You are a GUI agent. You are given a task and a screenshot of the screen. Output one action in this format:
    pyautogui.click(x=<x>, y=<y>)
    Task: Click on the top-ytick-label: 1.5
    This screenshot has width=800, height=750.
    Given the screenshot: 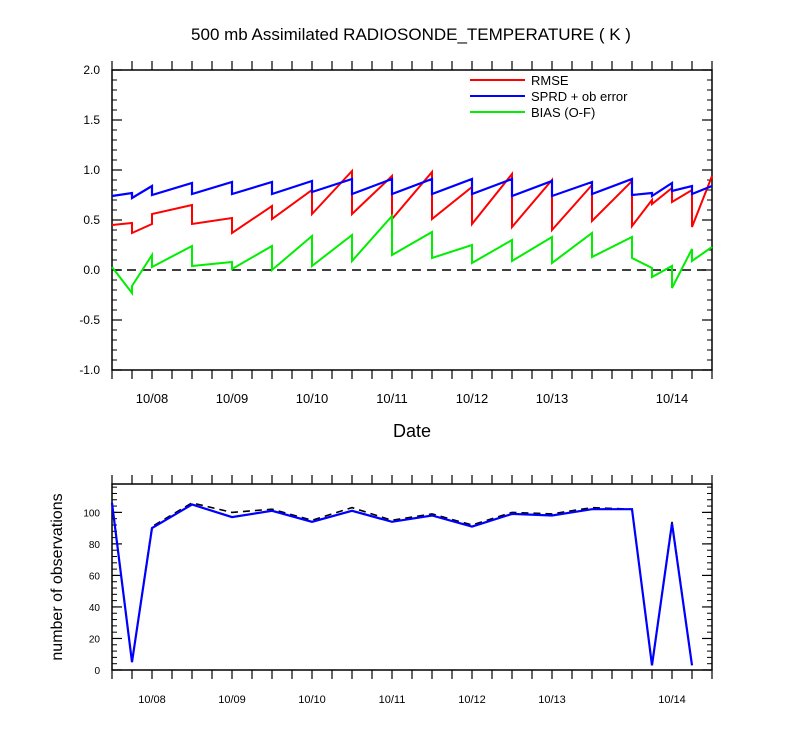 What is the action you would take?
    pyautogui.click(x=91, y=120)
    